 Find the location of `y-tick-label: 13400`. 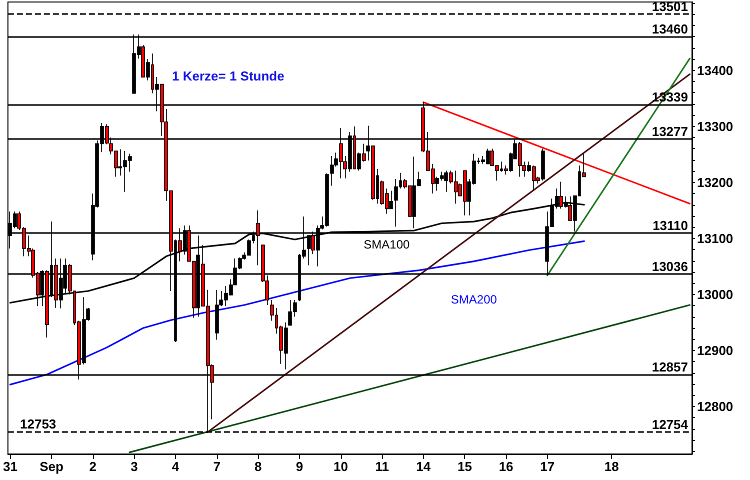

y-tick-label: 13400 is located at coordinates (715, 70).